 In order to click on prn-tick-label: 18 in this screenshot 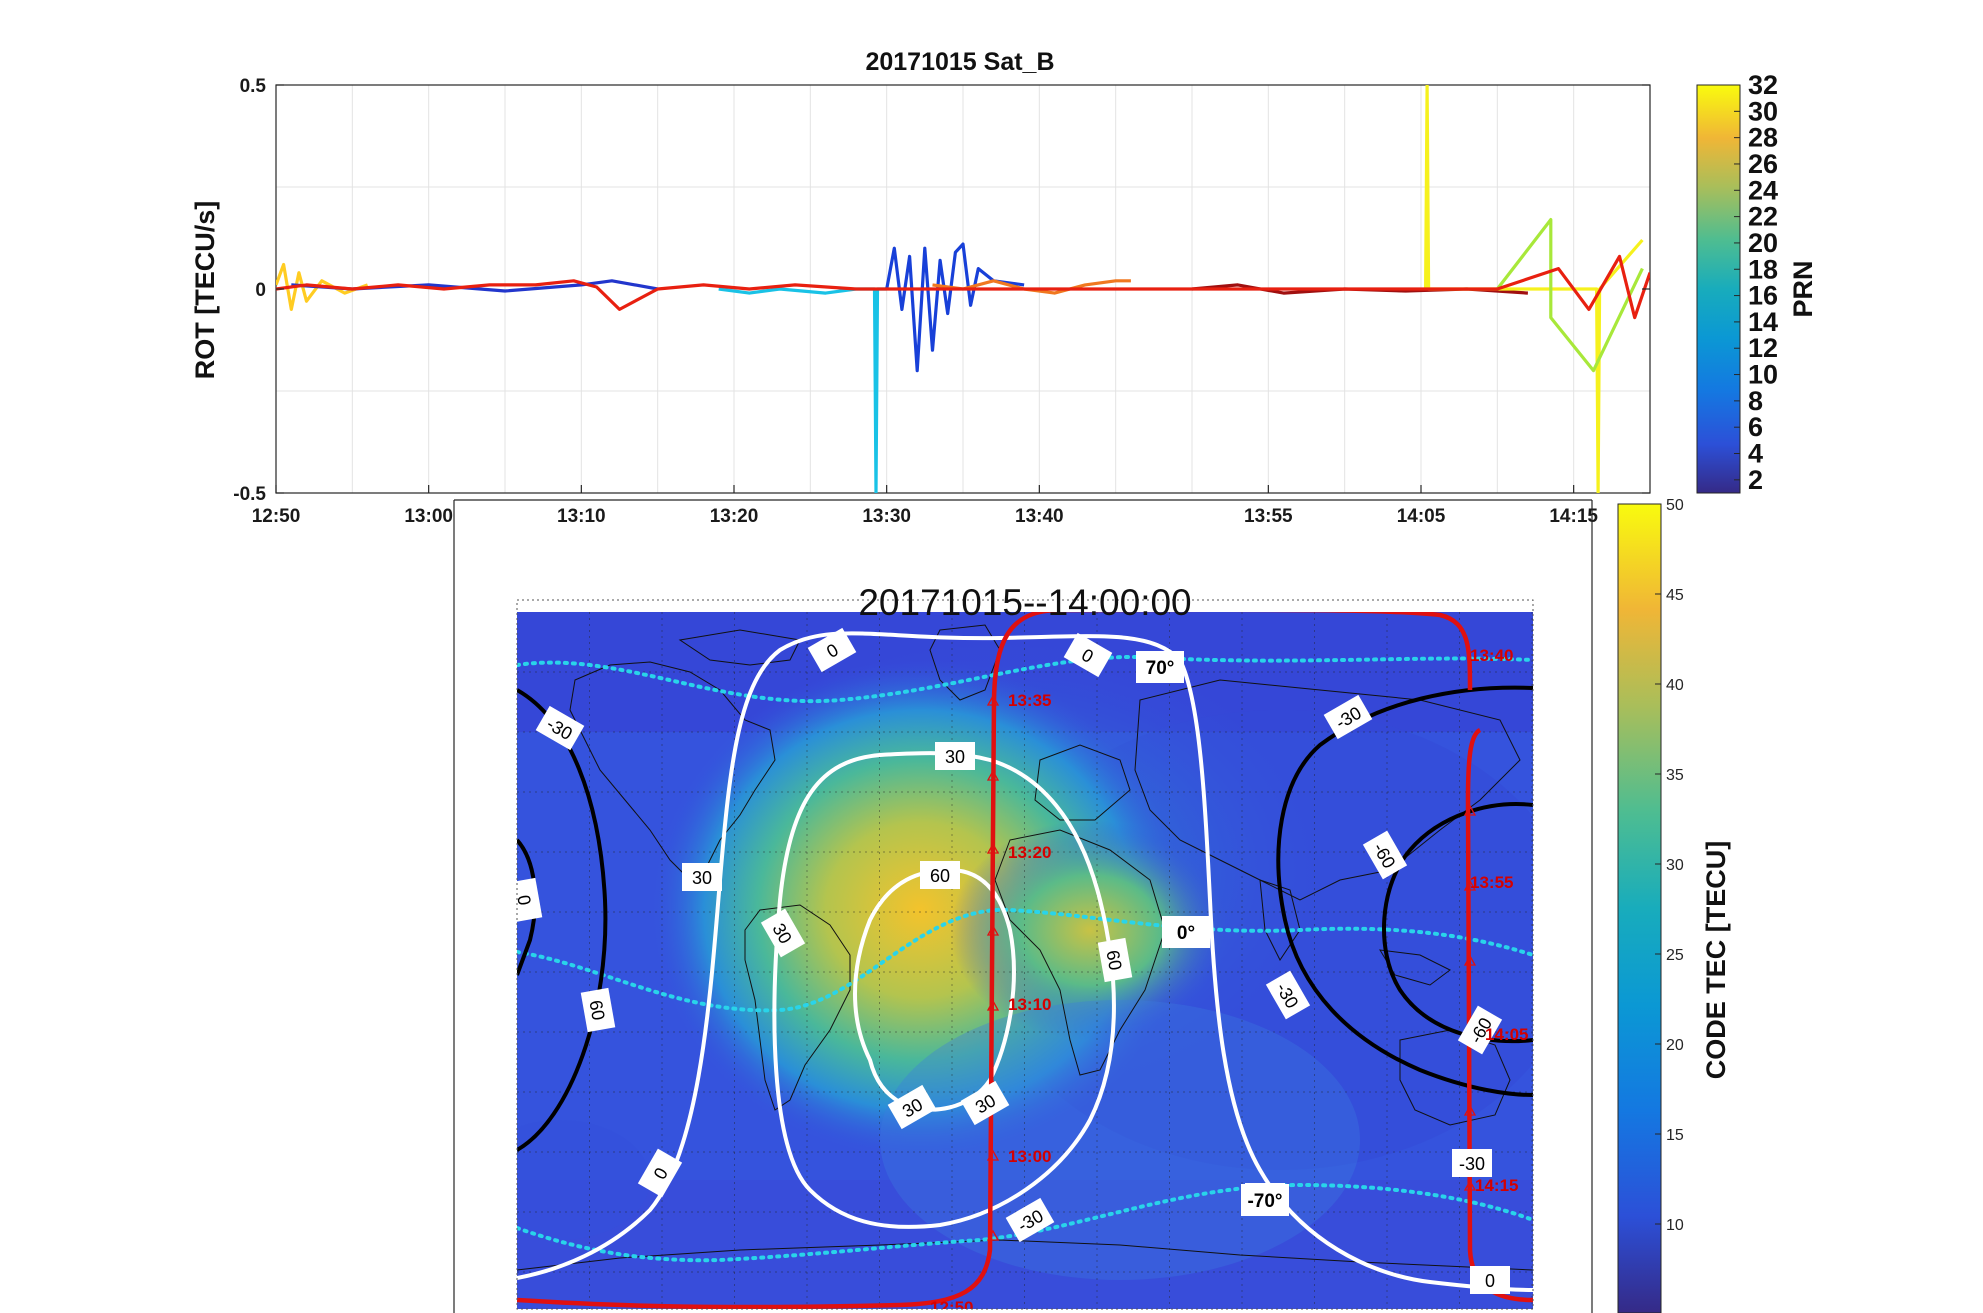, I will do `click(1763, 269)`.